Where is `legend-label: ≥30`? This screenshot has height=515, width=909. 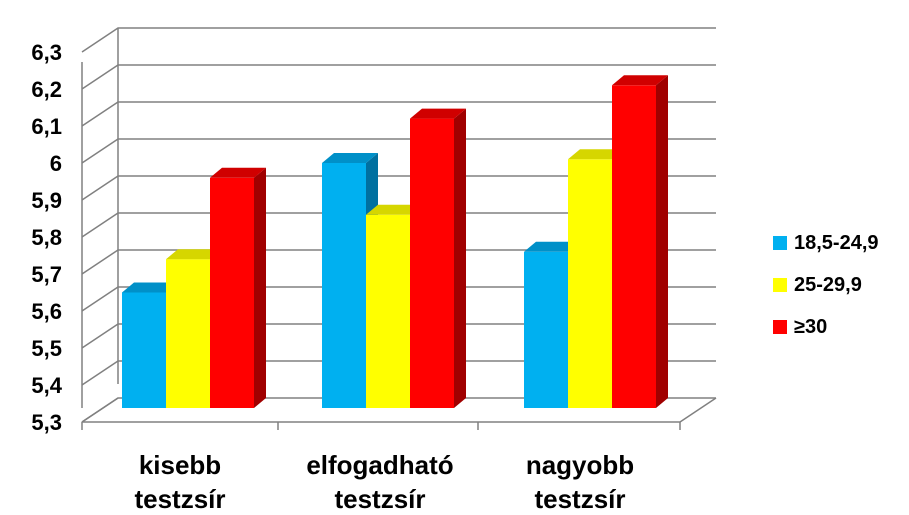
legend-label: ≥30 is located at coordinates (810, 327).